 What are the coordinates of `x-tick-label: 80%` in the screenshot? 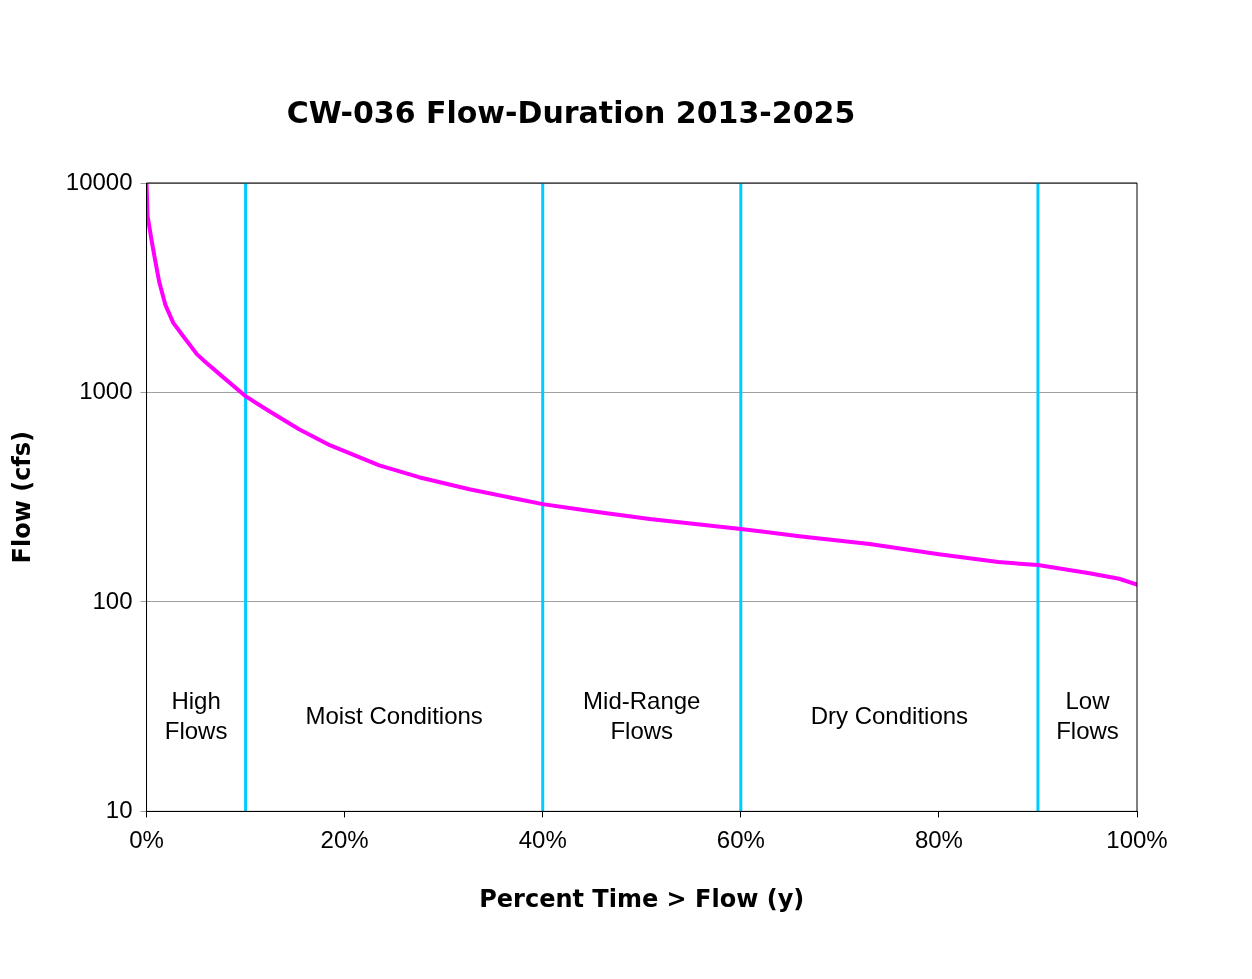 It's located at (938, 840).